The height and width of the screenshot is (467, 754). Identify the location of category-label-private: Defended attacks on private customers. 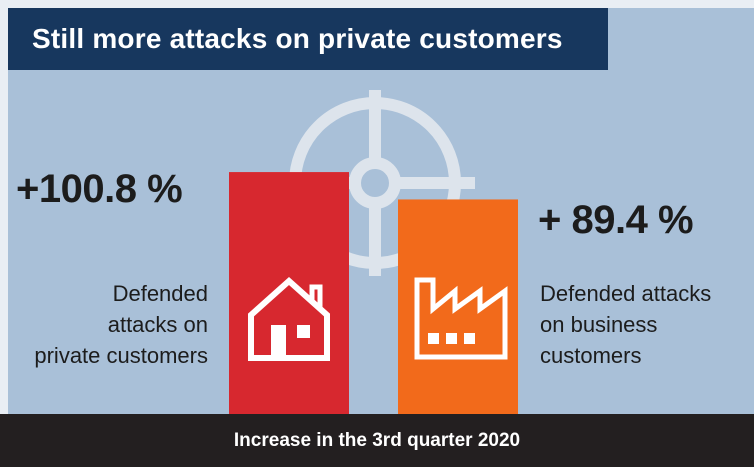
(121, 324).